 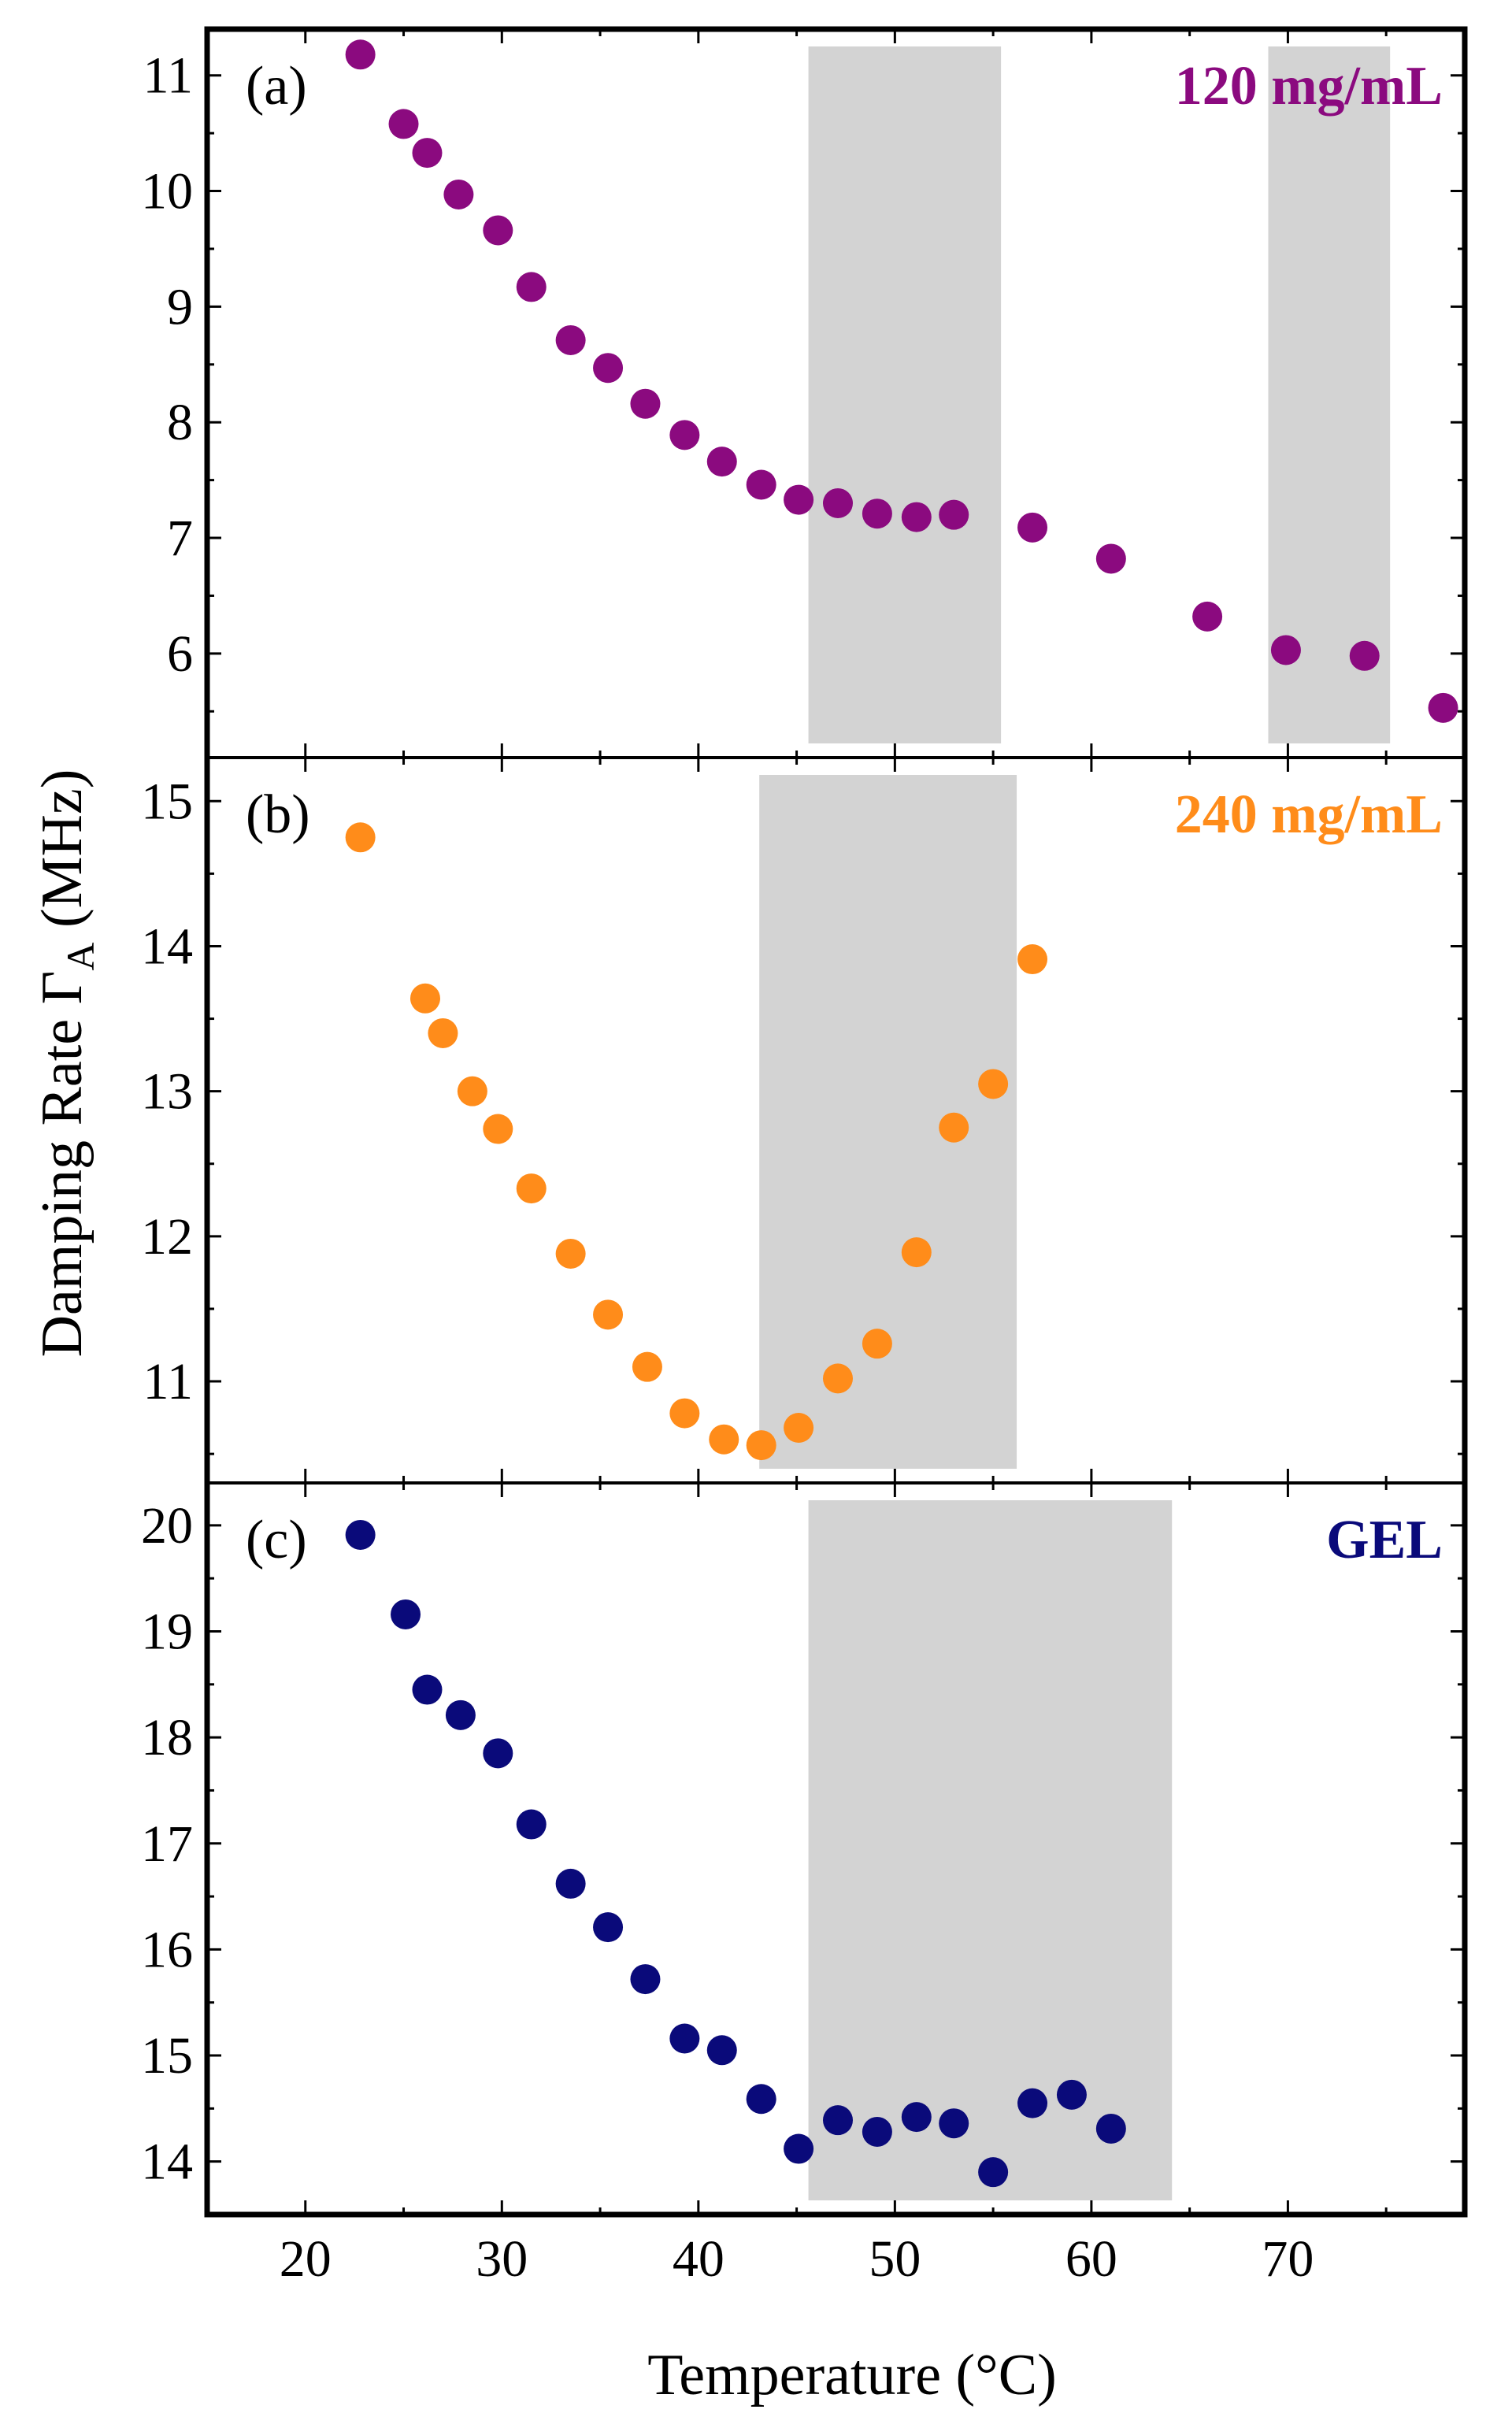 What do you see at coordinates (80, 956) in the screenshot?
I see `y-axis-title-subscript: A` at bounding box center [80, 956].